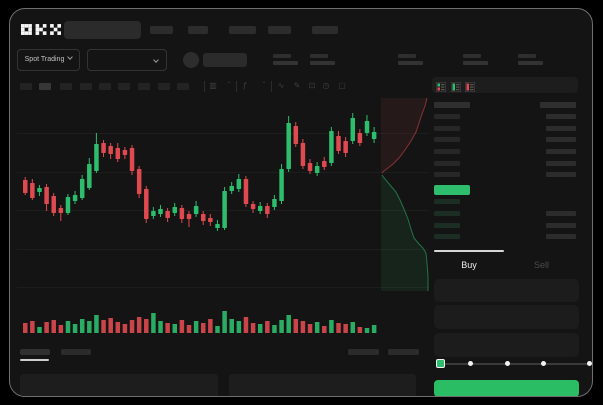  I want to click on depth-chart, so click(405, 193).